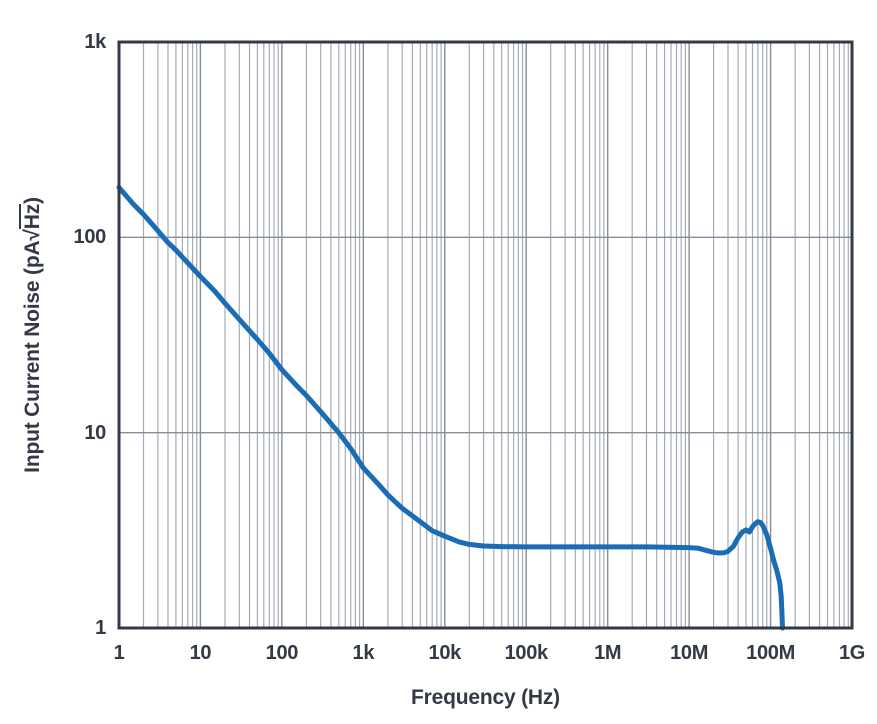 The image size is (877, 724). I want to click on x-axis-title: Frequency (Hz), so click(485, 697).